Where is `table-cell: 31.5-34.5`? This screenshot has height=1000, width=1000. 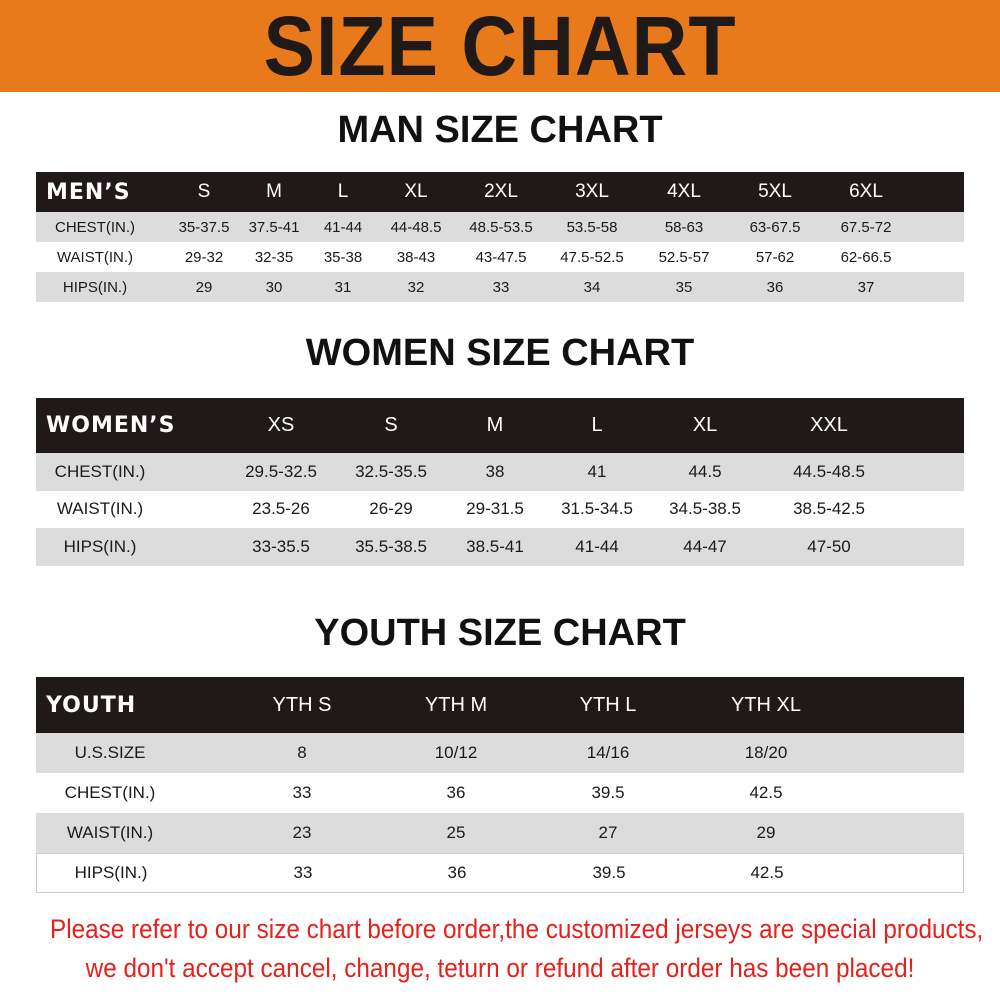 table-cell: 31.5-34.5 is located at coordinates (597, 509).